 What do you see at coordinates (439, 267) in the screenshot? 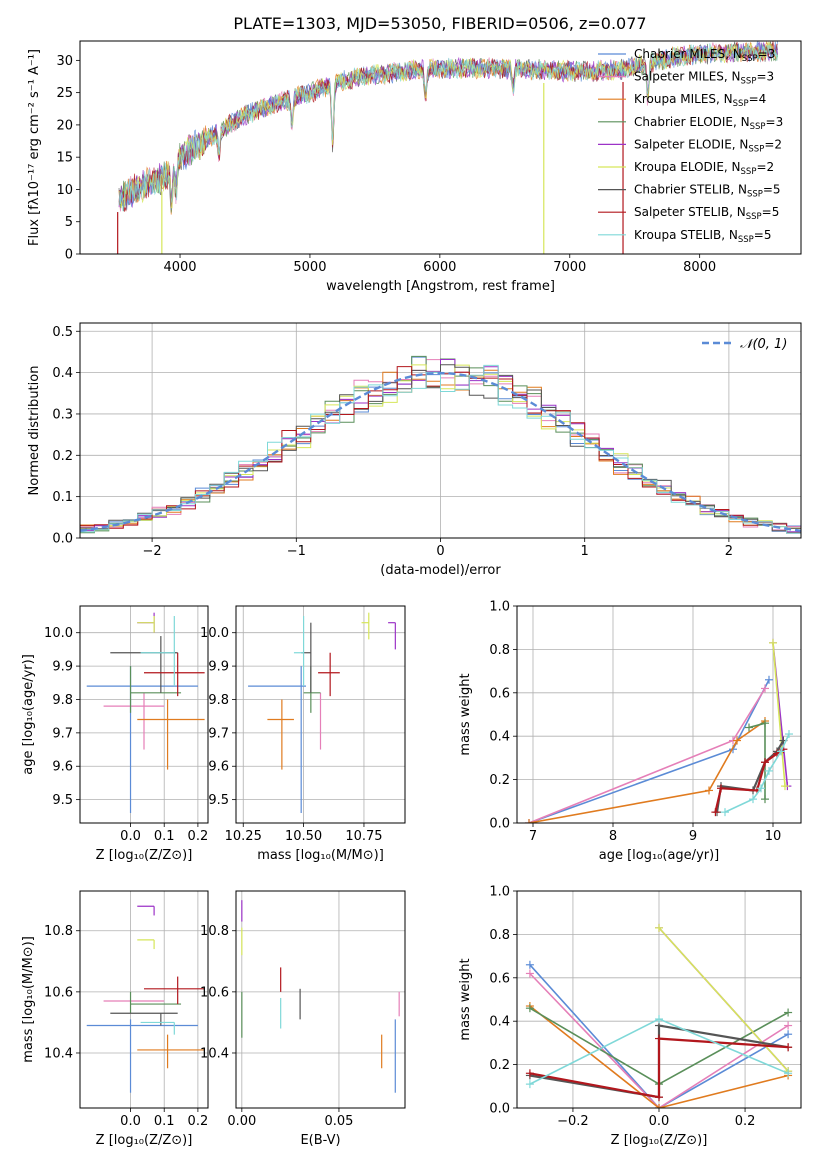
I see `x-tick-label: 6000` at bounding box center [439, 267].